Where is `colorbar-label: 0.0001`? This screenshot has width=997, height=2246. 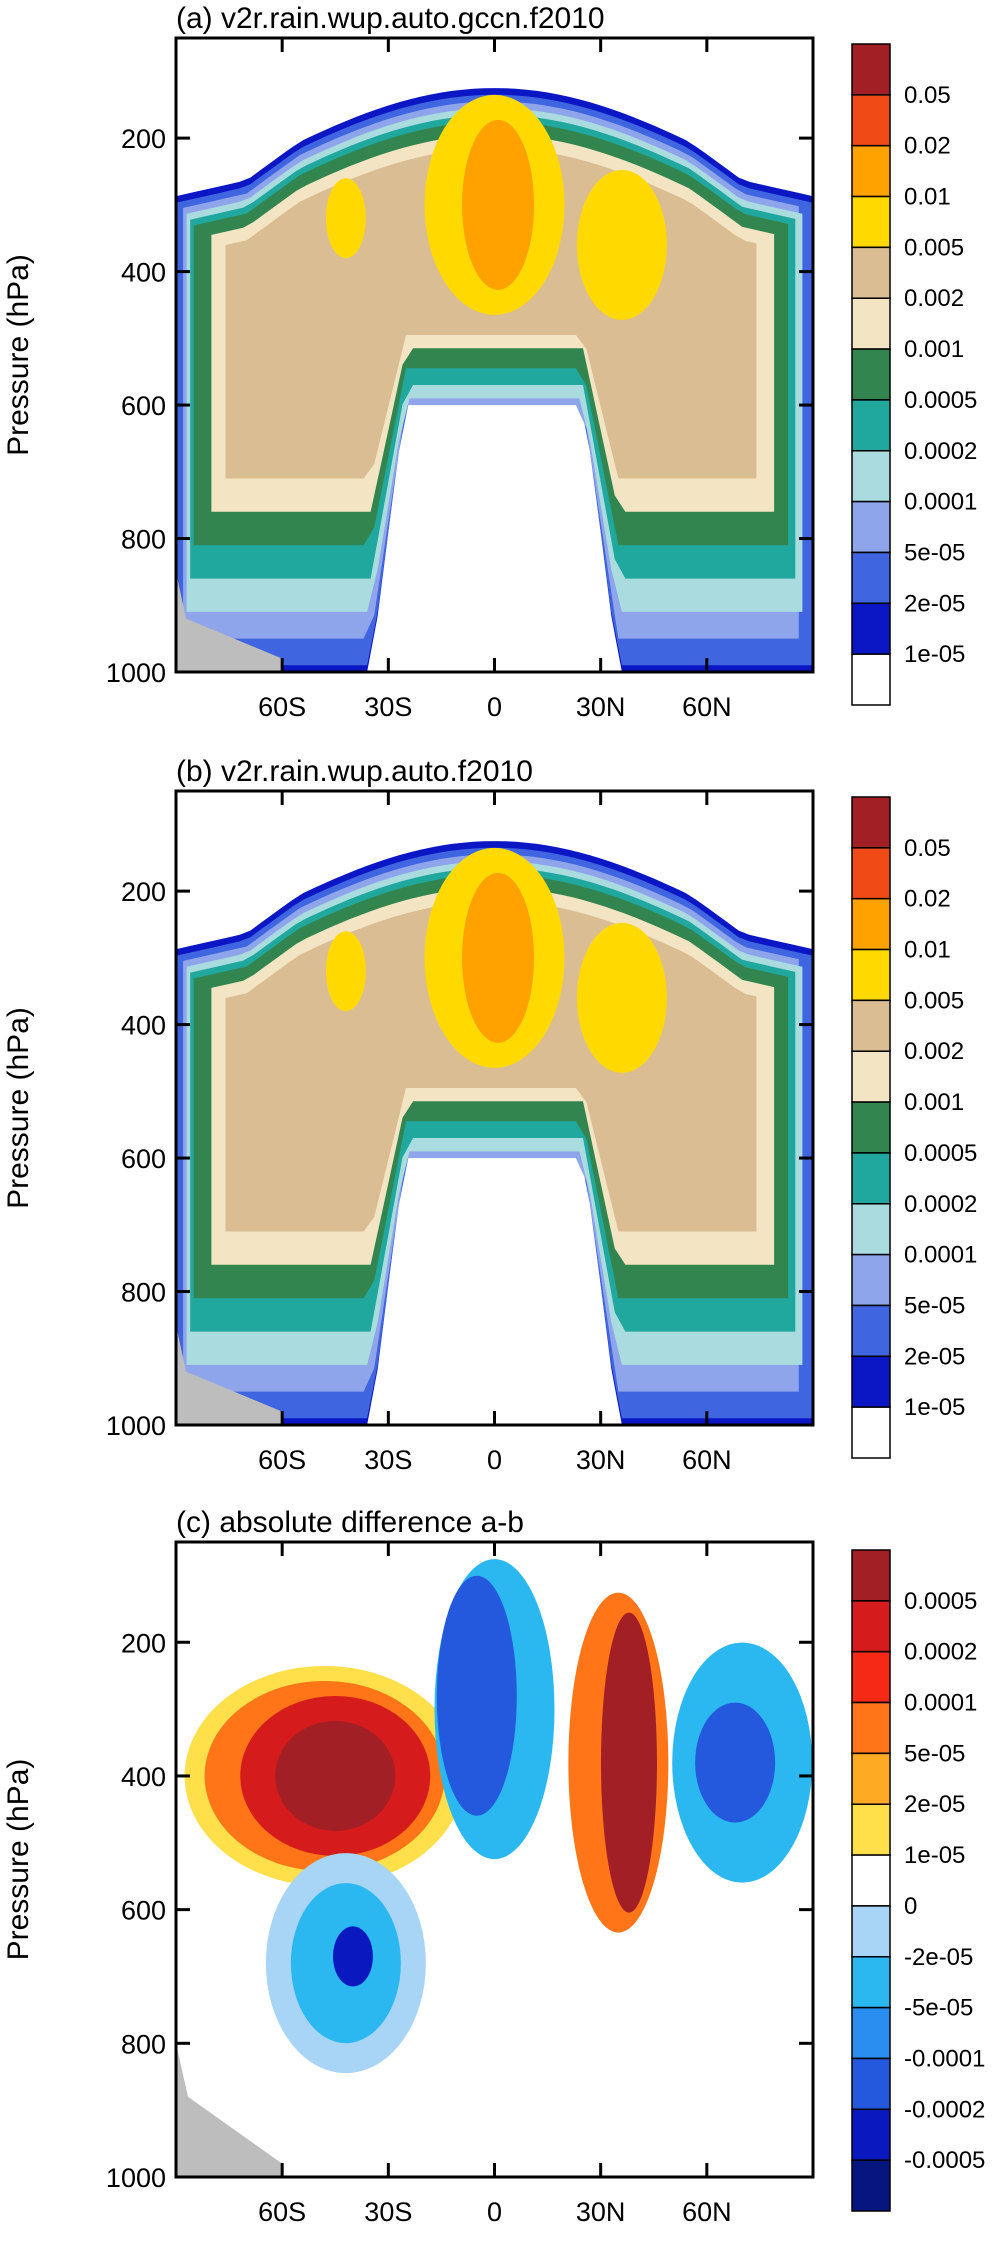 colorbar-label: 0.0001 is located at coordinates (940, 502).